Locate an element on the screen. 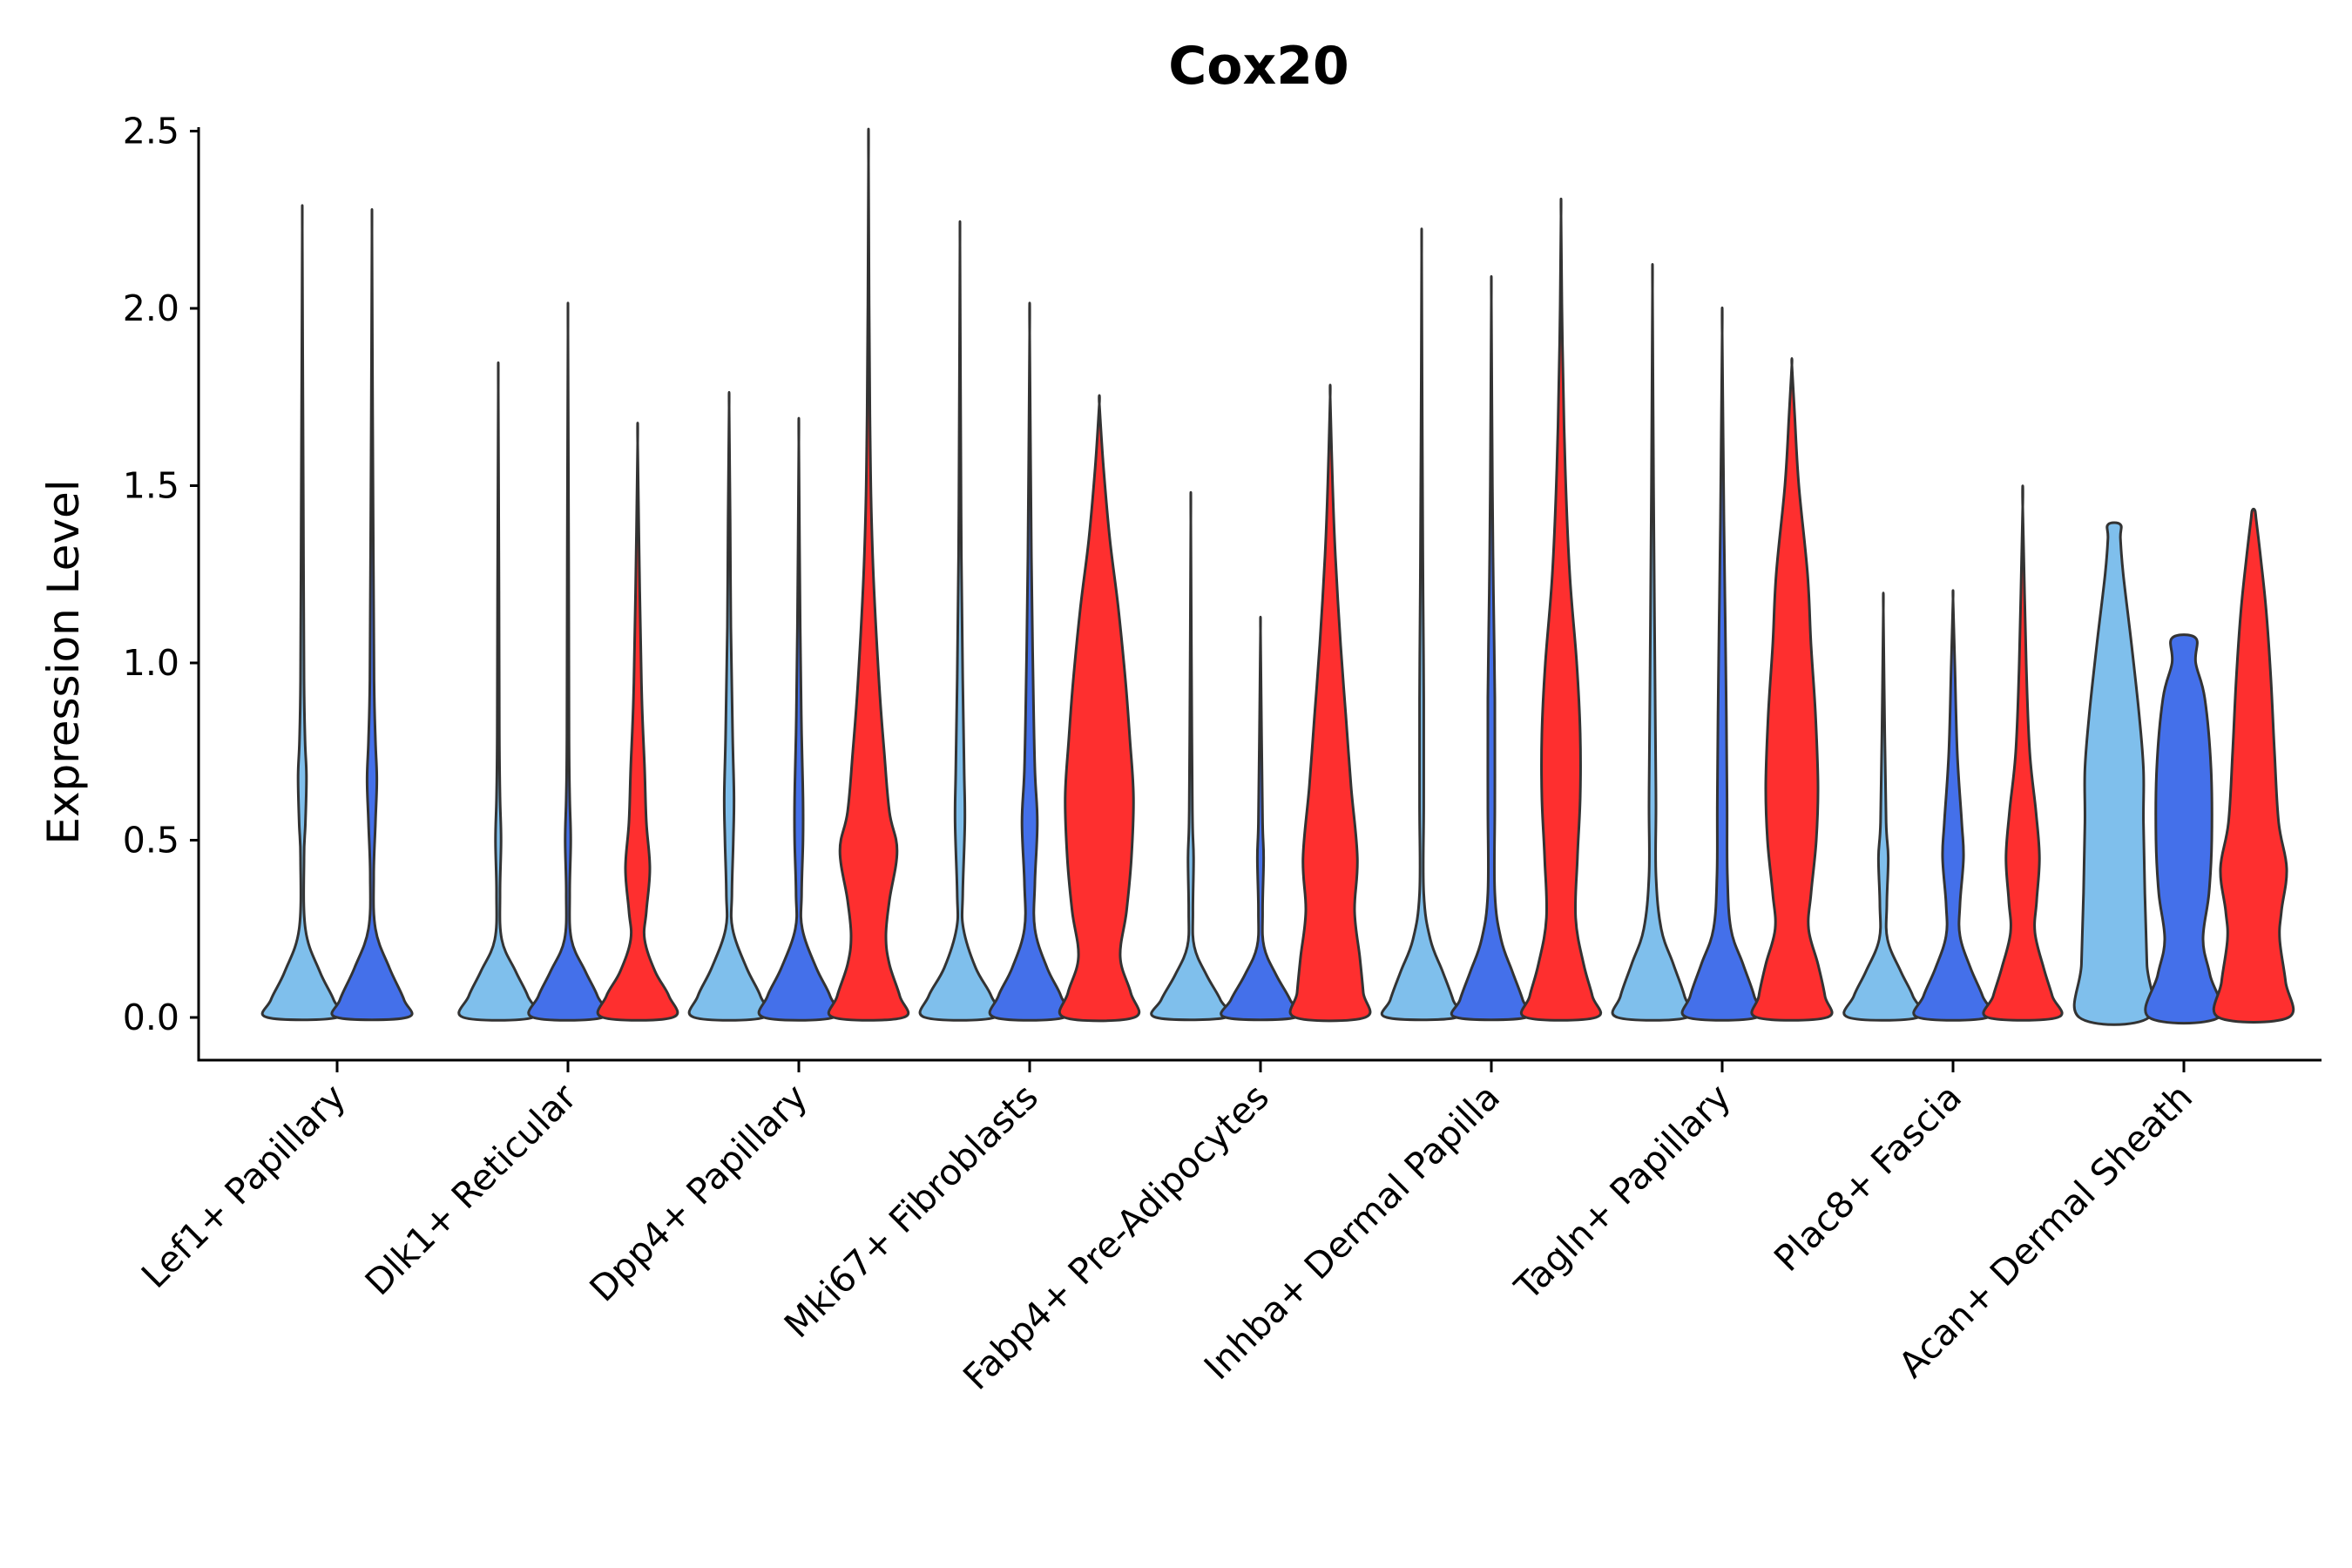 Image resolution: width=2352 pixels, height=1568 pixels. x-tick-label: Mki67+ Fibroblasts is located at coordinates (911, 1211).